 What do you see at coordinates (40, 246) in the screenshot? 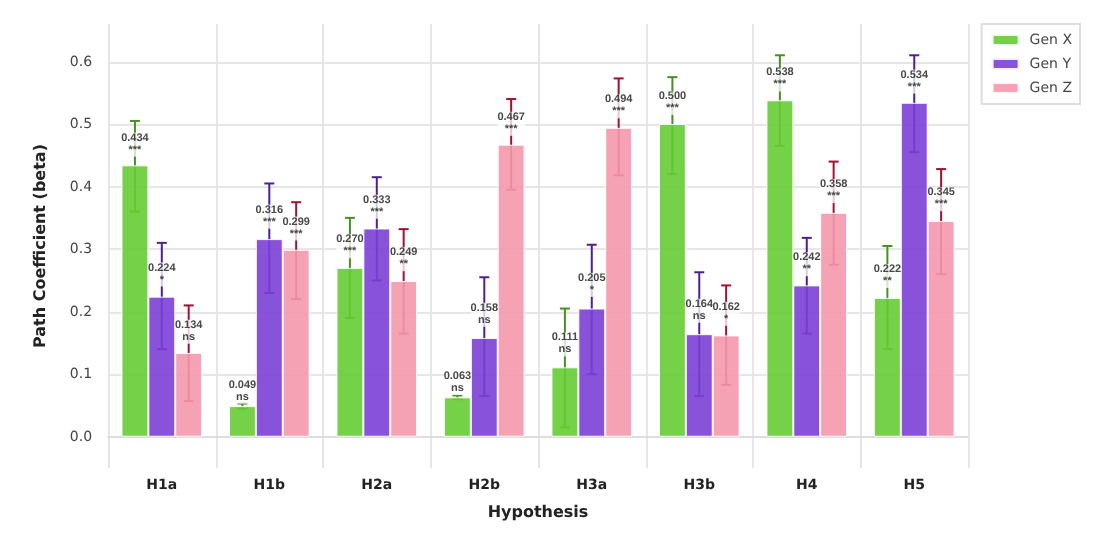
I see `y-axis-title: Path Coefficient (beta)` at bounding box center [40, 246].